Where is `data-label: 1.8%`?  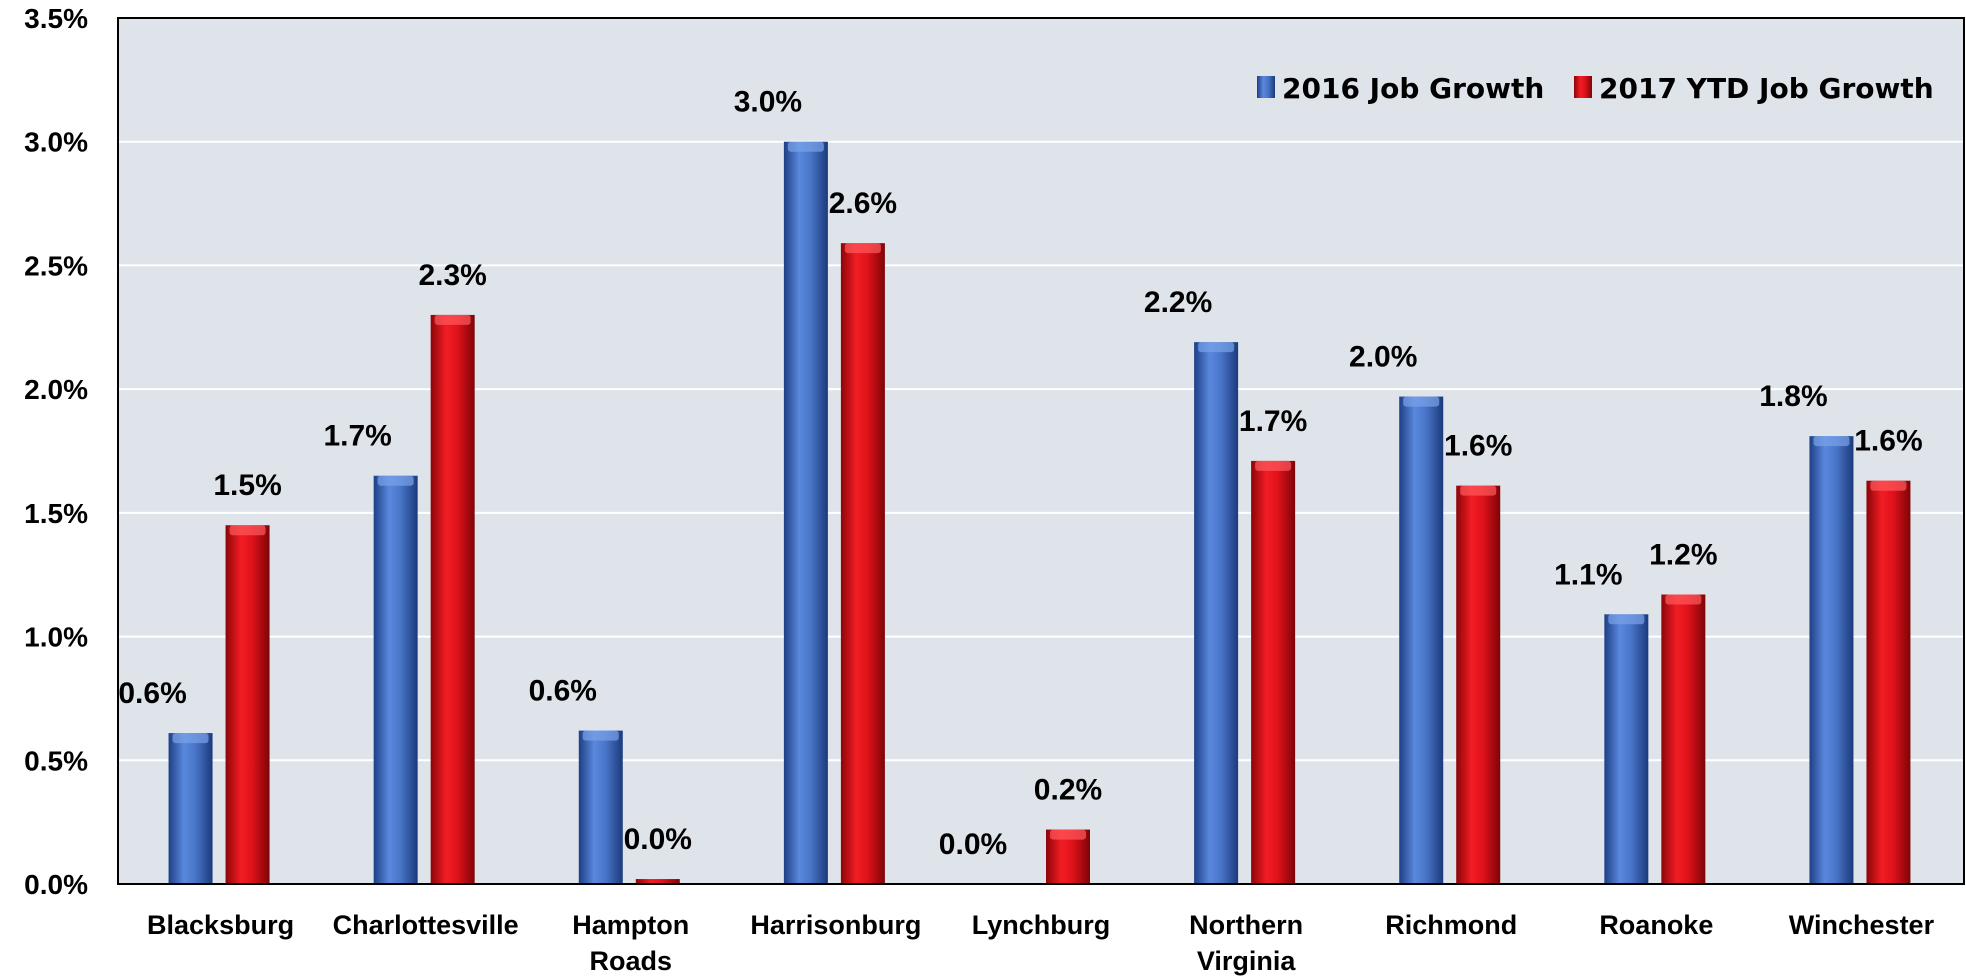
data-label: 1.8% is located at coordinates (1793, 396).